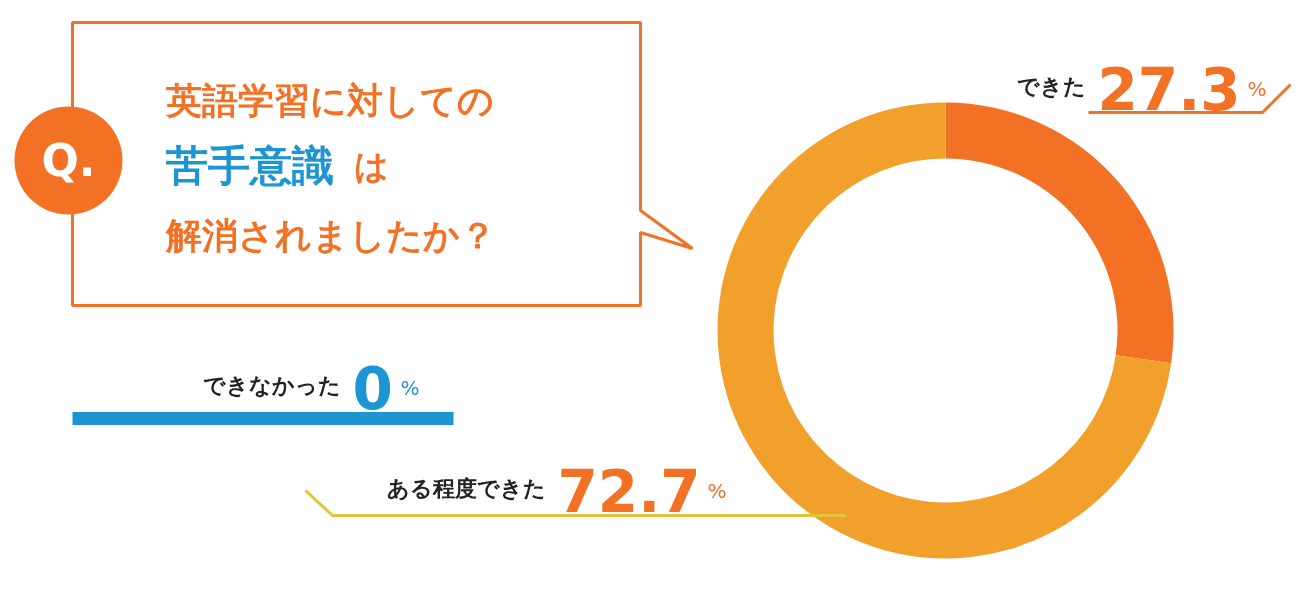  What do you see at coordinates (466, 488) in the screenshot?
I see `slice-label: ある程度できた` at bounding box center [466, 488].